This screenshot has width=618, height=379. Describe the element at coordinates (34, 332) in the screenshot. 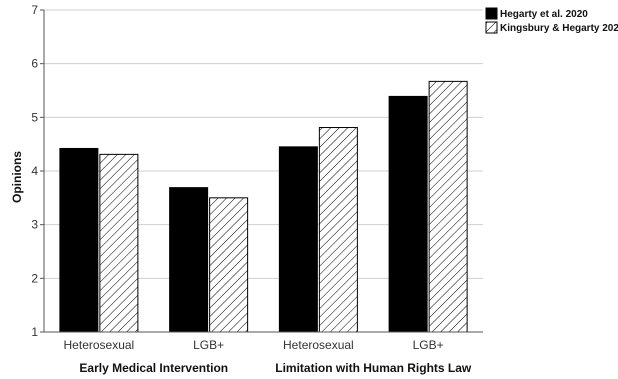

I see `y-tick-label: 1` at that location.